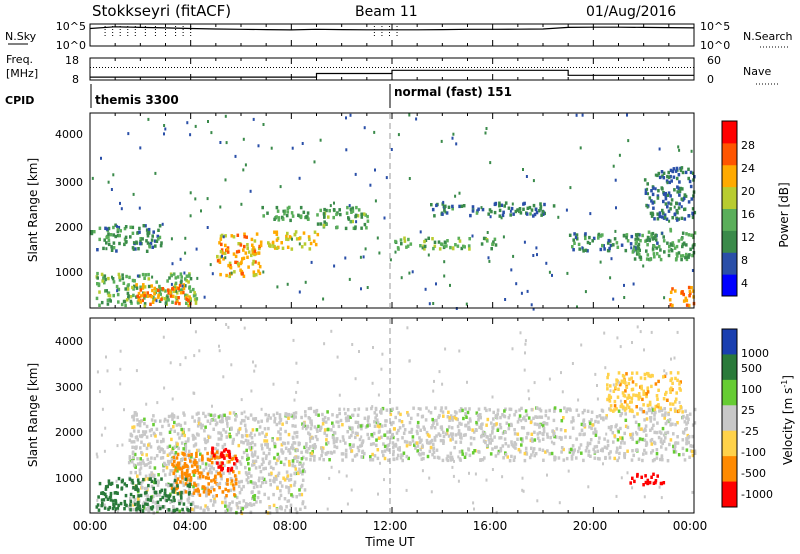  Describe the element at coordinates (590, 526) in the screenshot. I see `xtick-20: 20:00` at that location.